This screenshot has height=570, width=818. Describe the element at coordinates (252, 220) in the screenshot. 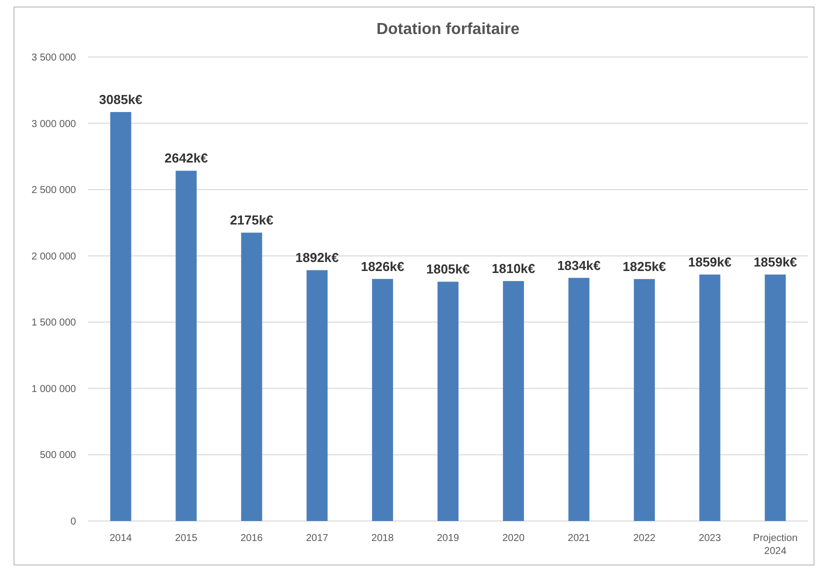

I see `data-label: 2175k€` at that location.